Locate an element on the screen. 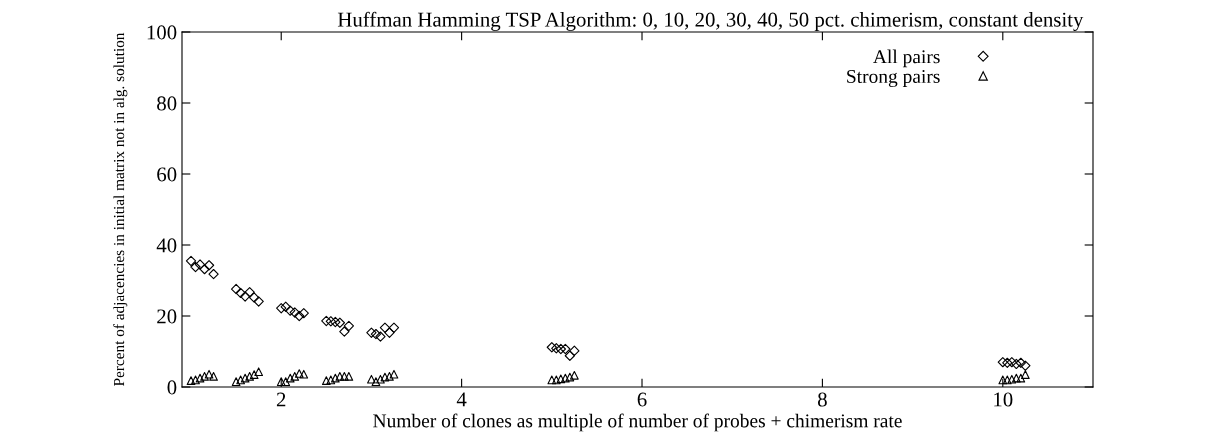  x-tick-label: 6 is located at coordinates (642, 399).